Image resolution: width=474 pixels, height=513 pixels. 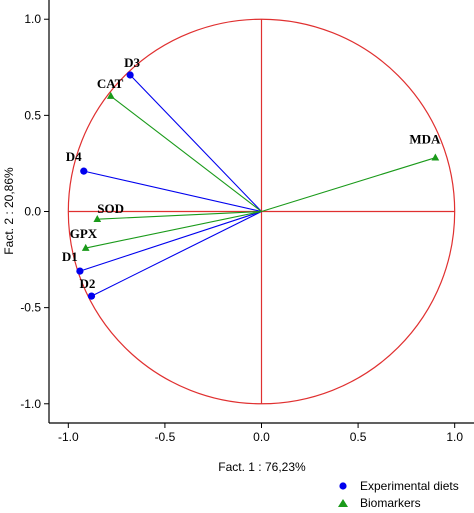 I want to click on point-label-d4: D4, so click(x=74, y=156).